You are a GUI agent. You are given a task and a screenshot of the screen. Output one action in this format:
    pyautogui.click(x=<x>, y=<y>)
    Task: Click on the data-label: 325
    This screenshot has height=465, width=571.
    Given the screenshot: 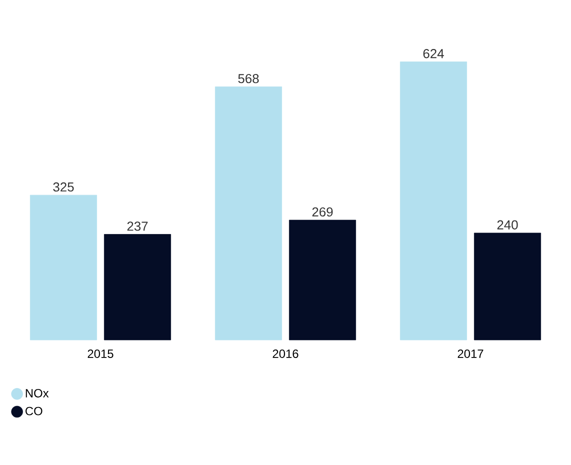 What is the action you would take?
    pyautogui.click(x=63, y=187)
    